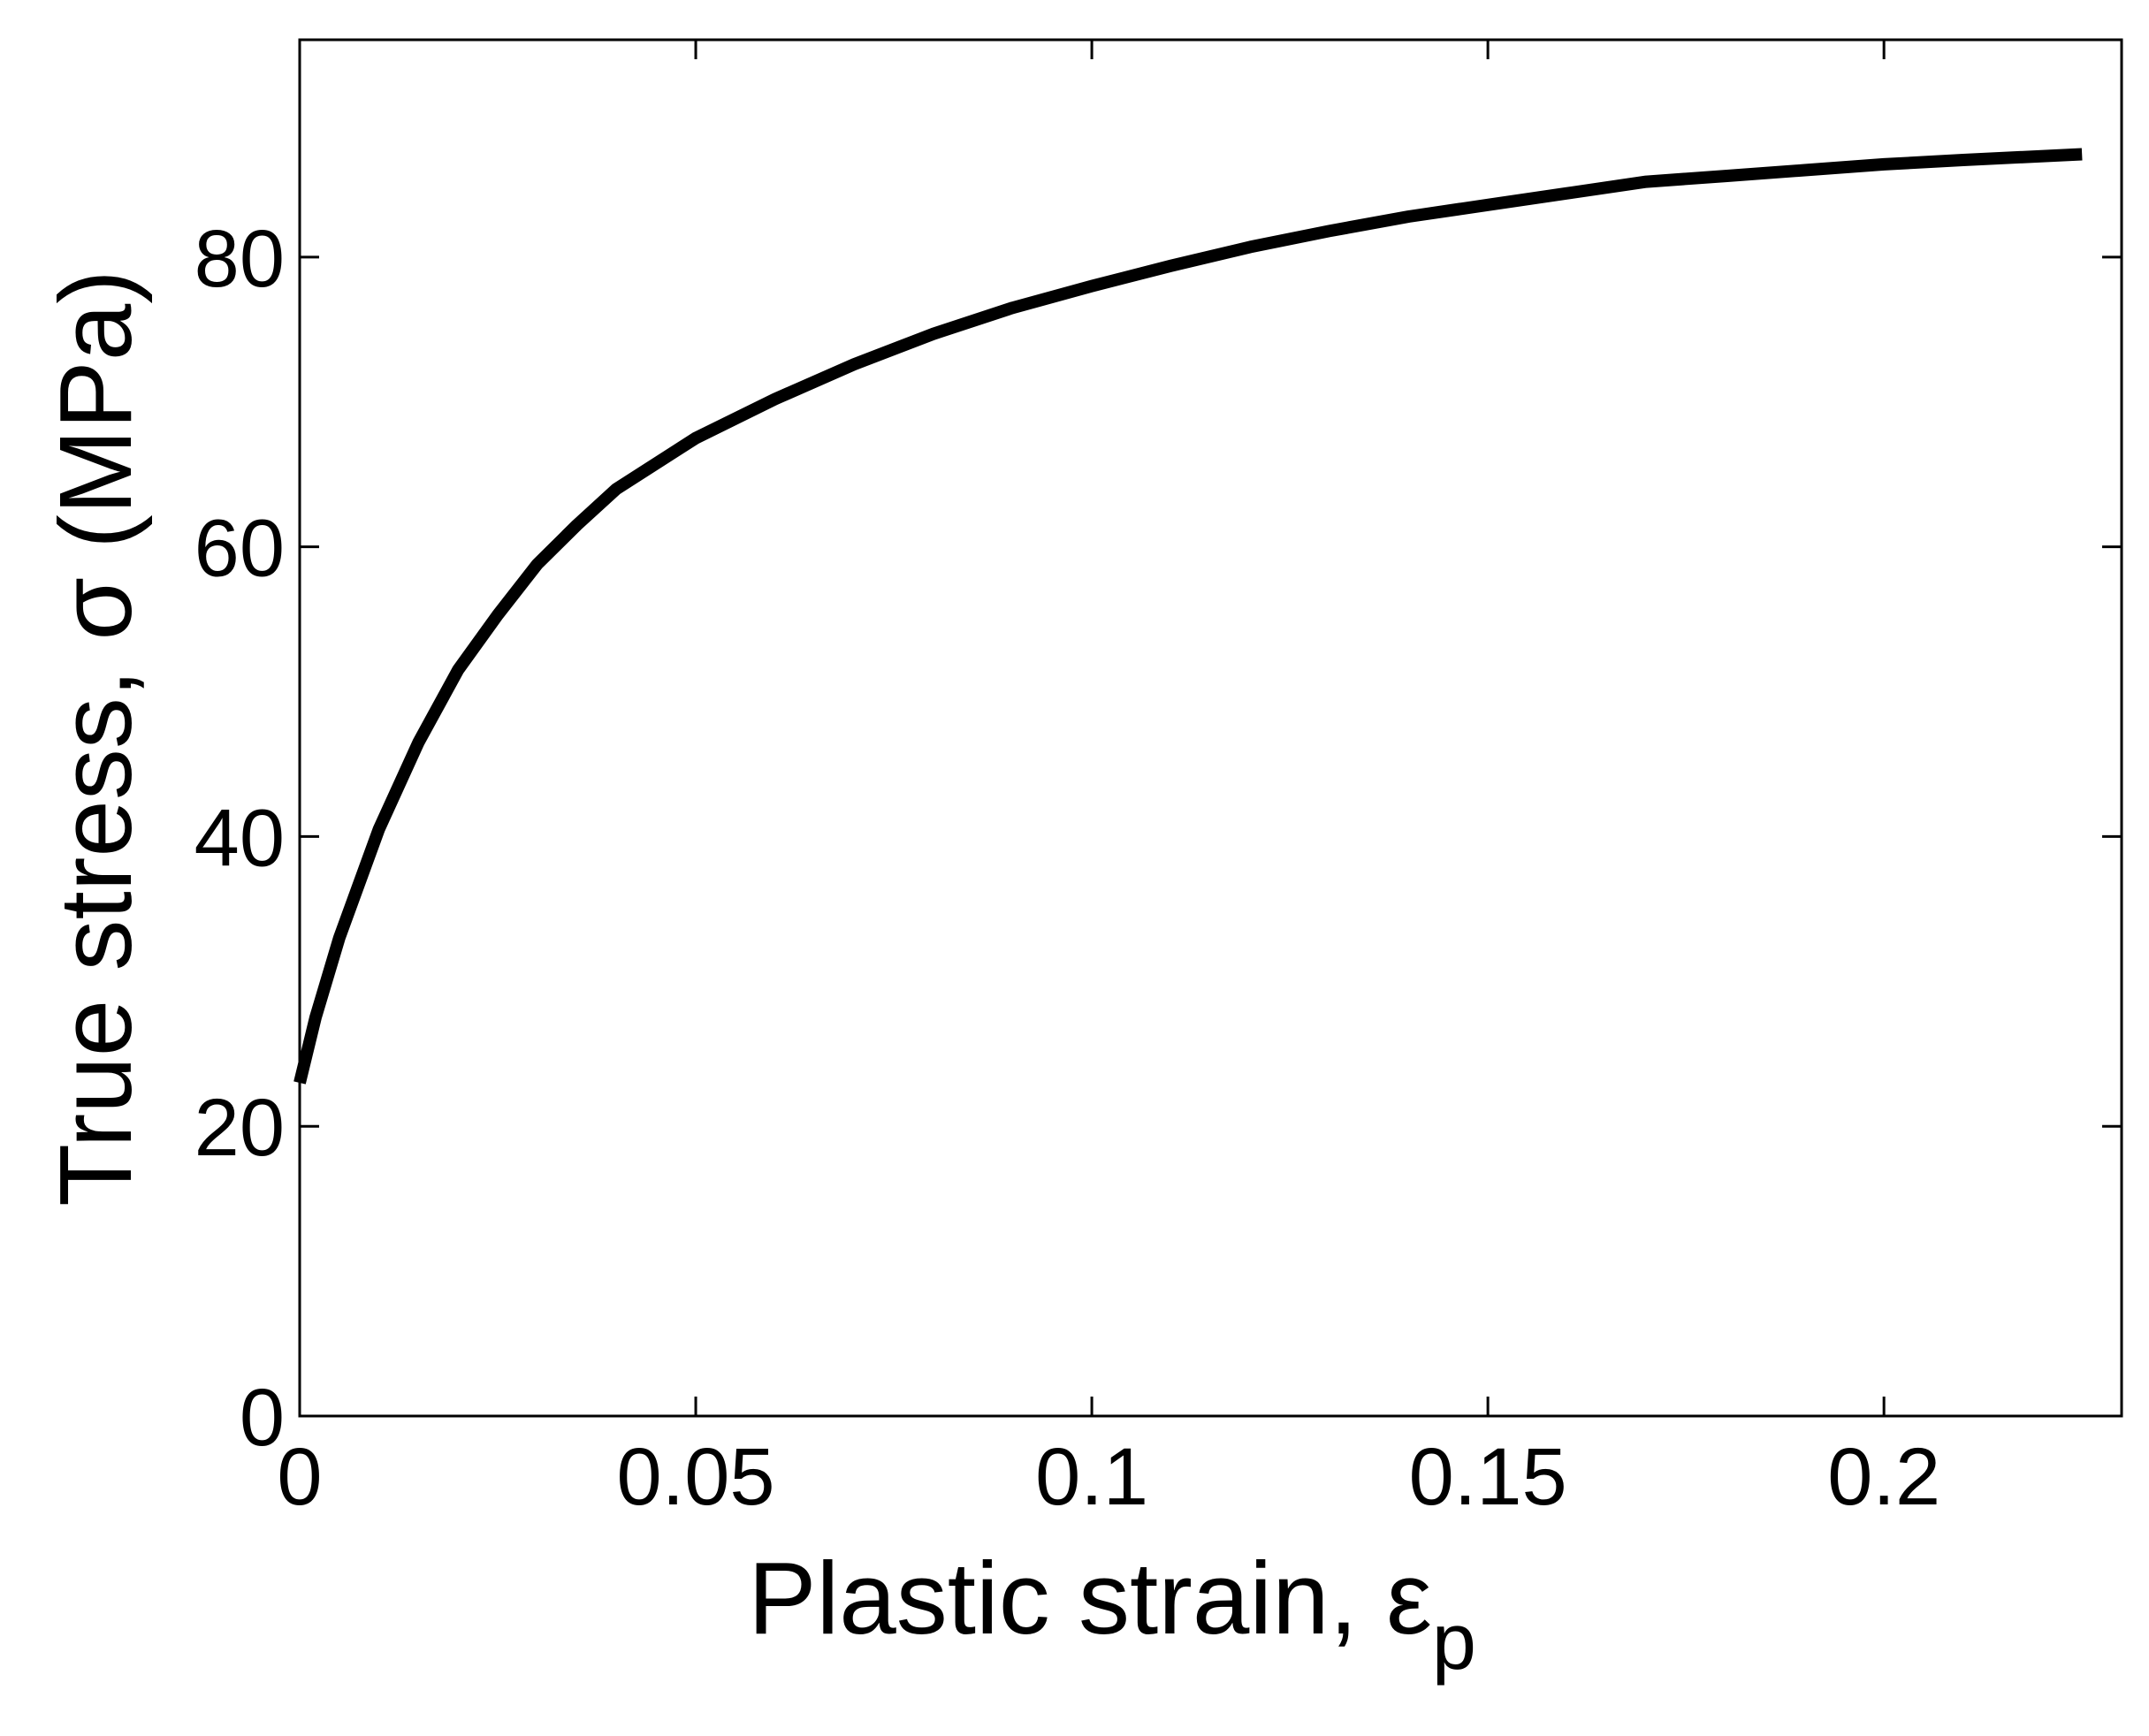 The height and width of the screenshot is (1736, 2149). I want to click on y-axis-label: True stress, σ (MPa), so click(96, 738).